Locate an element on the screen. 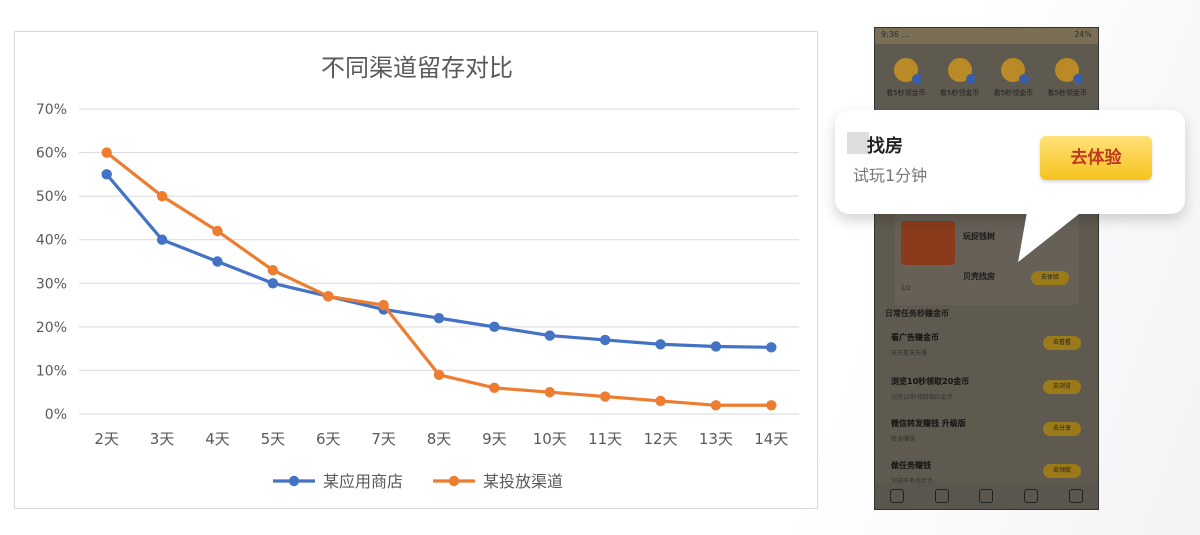  y-tick-label: 60% is located at coordinates (51, 154).